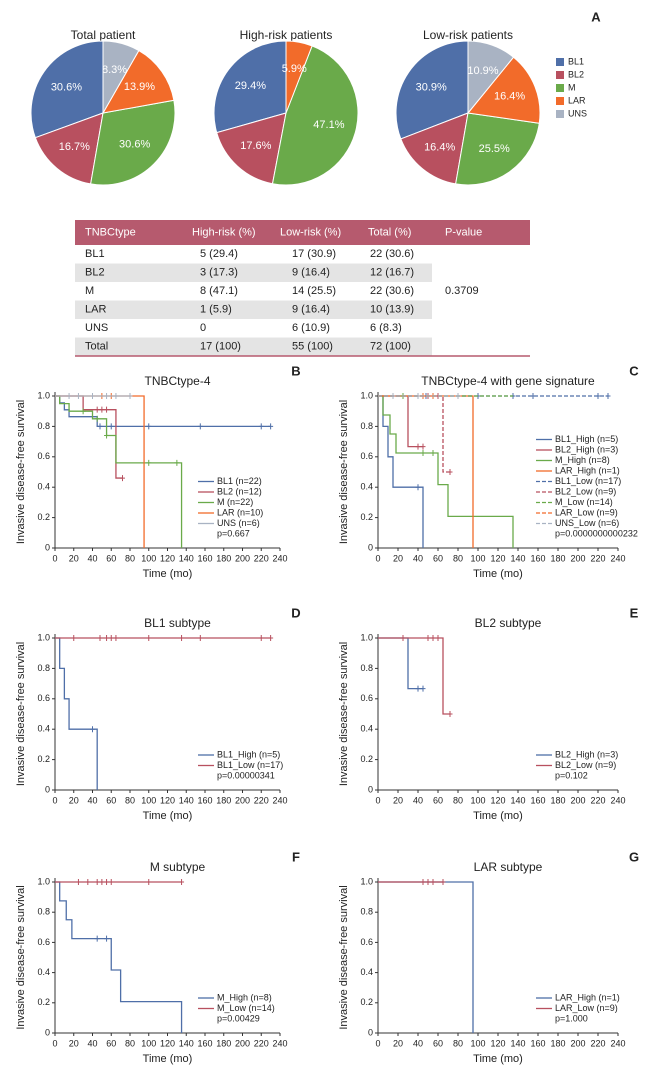  I want to click on table-cell: 12 (16.7), so click(392, 273).